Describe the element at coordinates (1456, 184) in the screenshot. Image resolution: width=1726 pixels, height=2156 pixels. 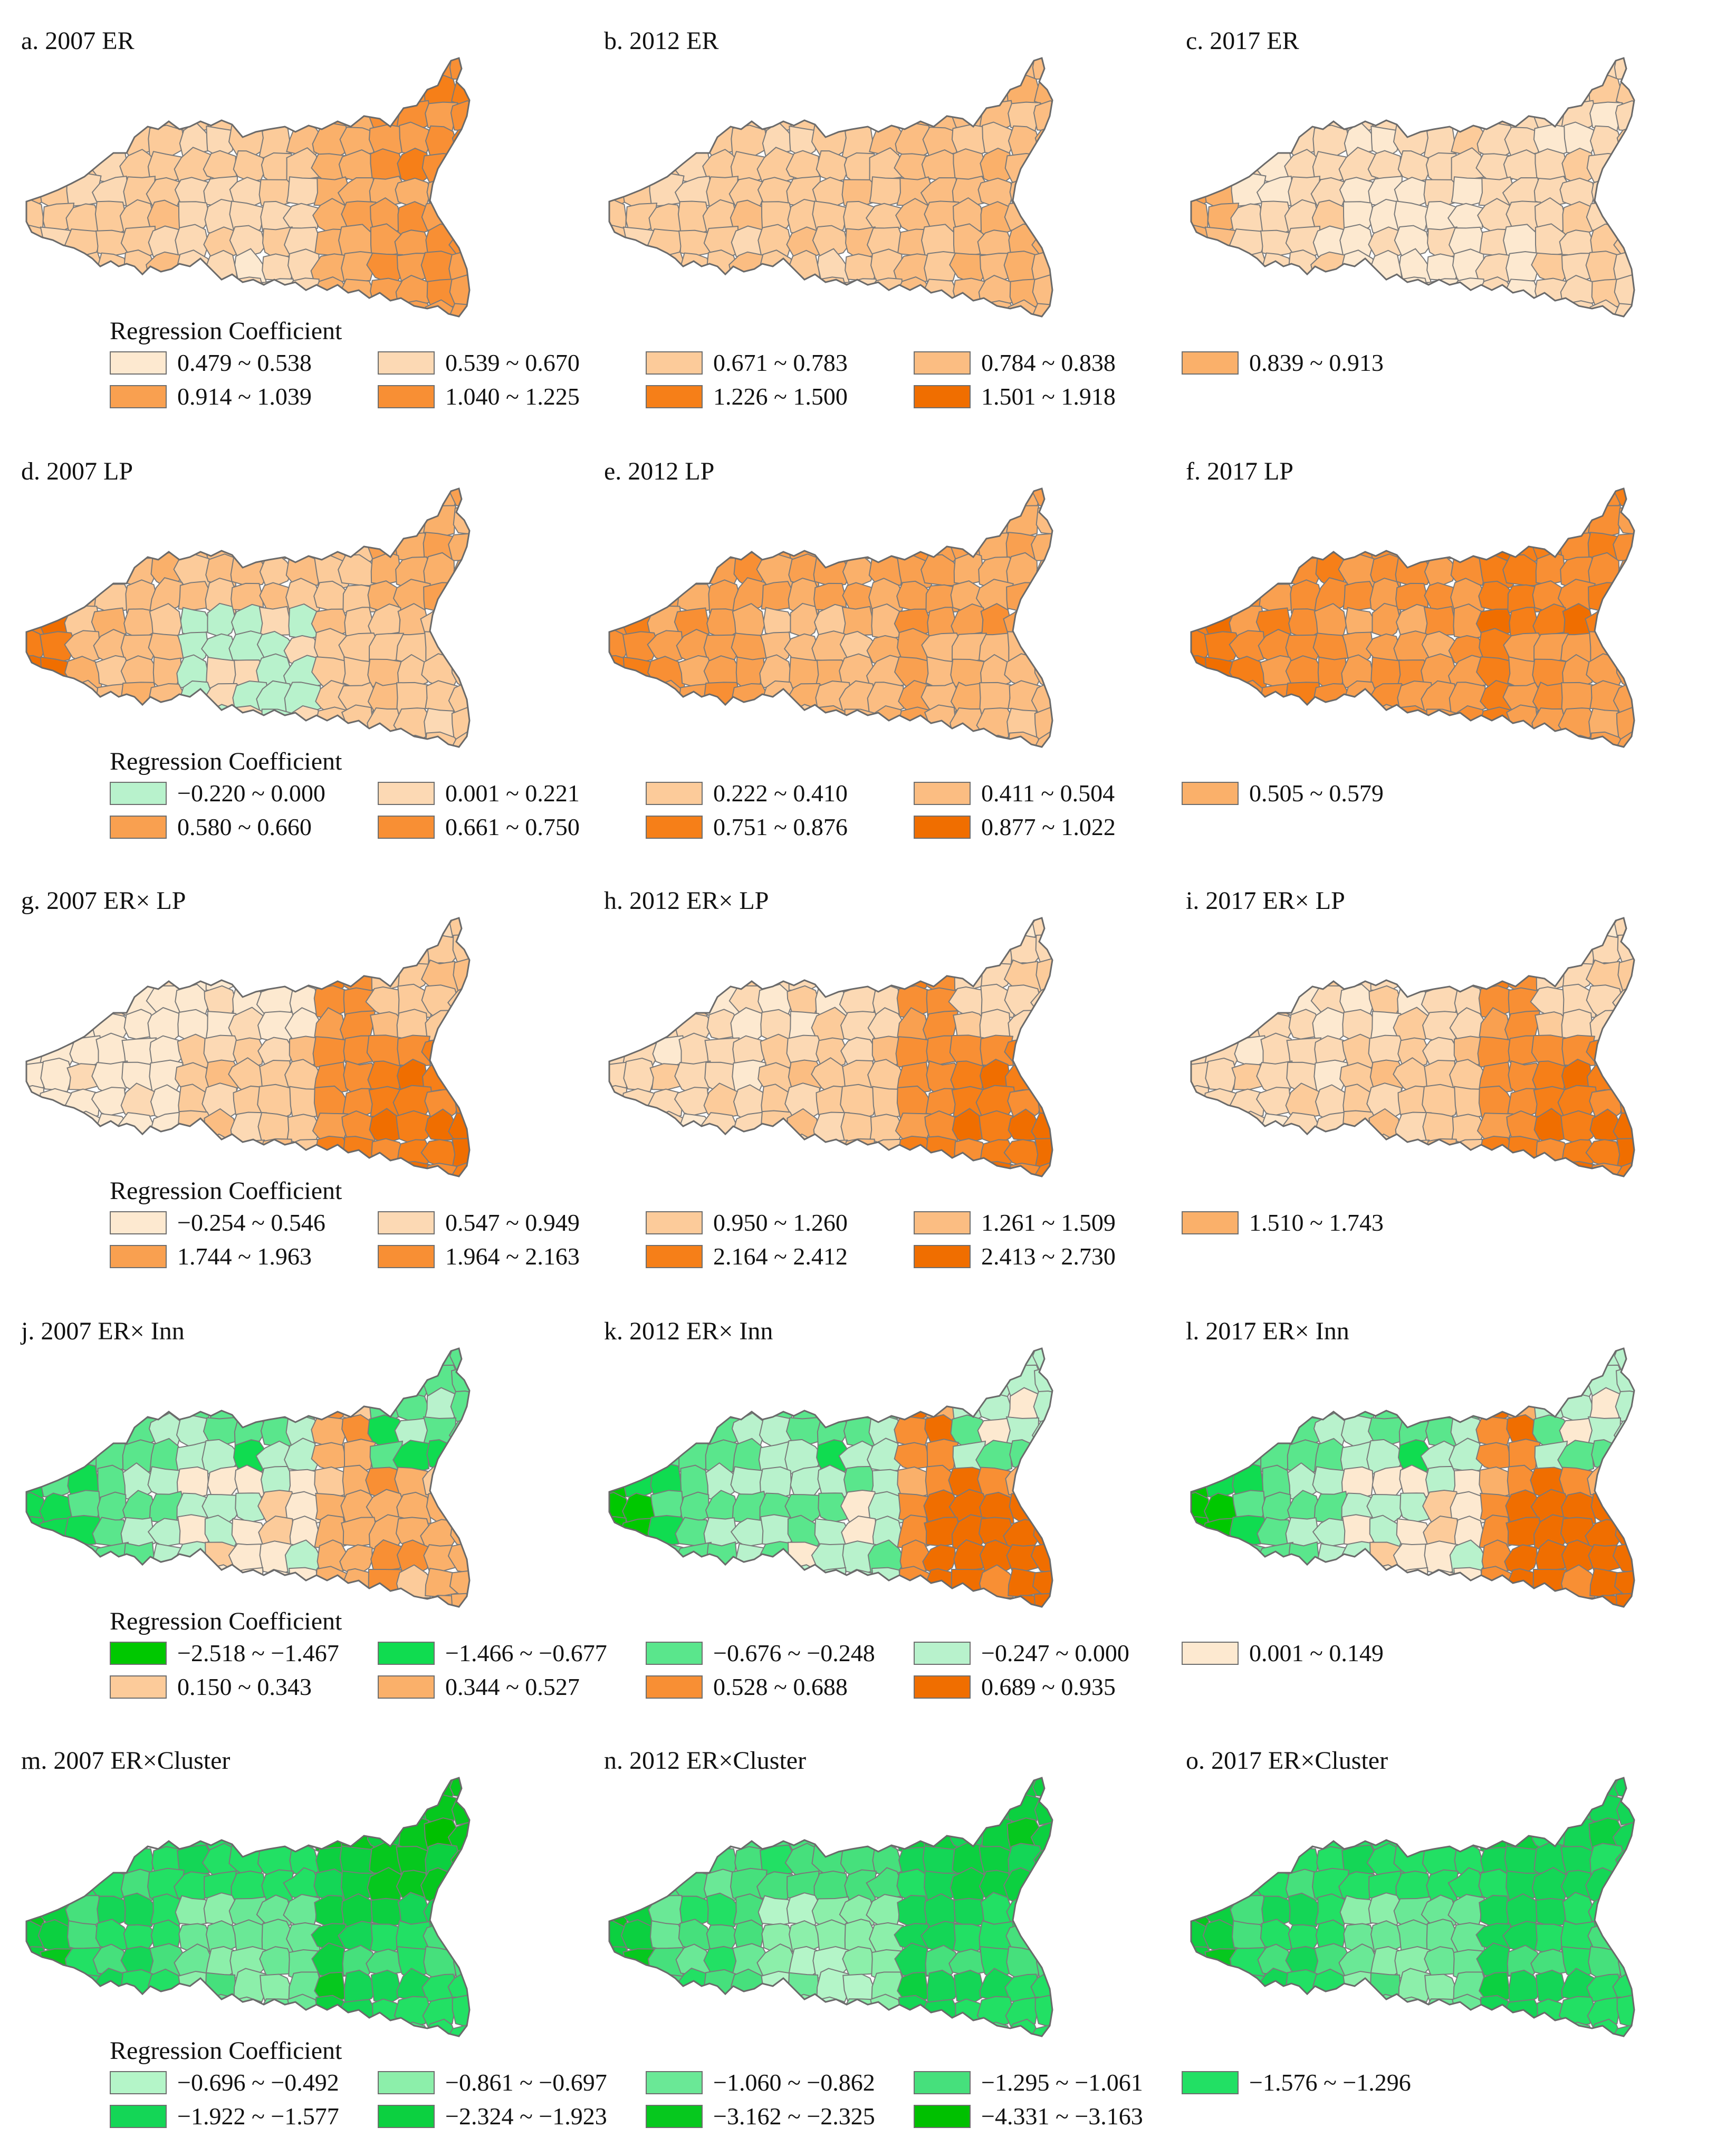
I see `map-panel: c. 2017 ER` at that location.